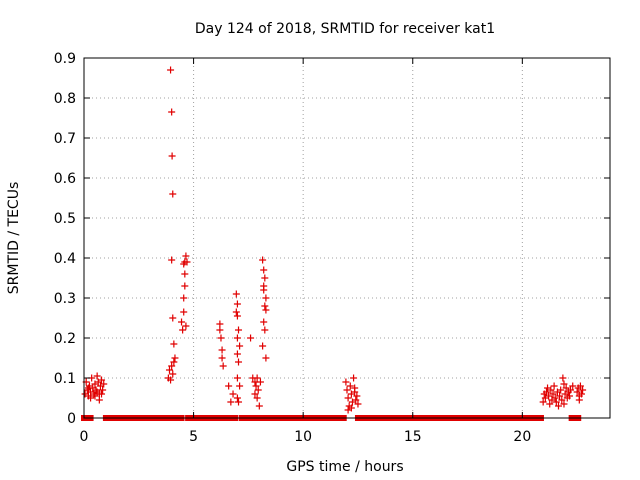 This screenshot has height=480, width=640. Describe the element at coordinates (65, 179) in the screenshot. I see `y-tick-label: 0.6` at that location.